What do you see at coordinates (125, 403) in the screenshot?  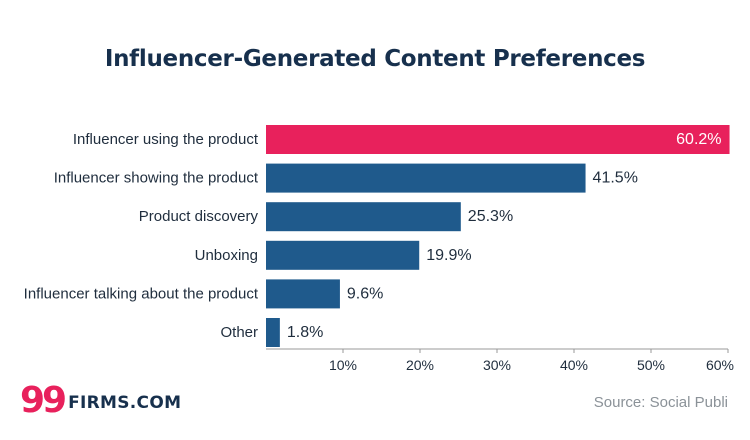 I see `brand-name: FIRMS.COM` at bounding box center [125, 403].